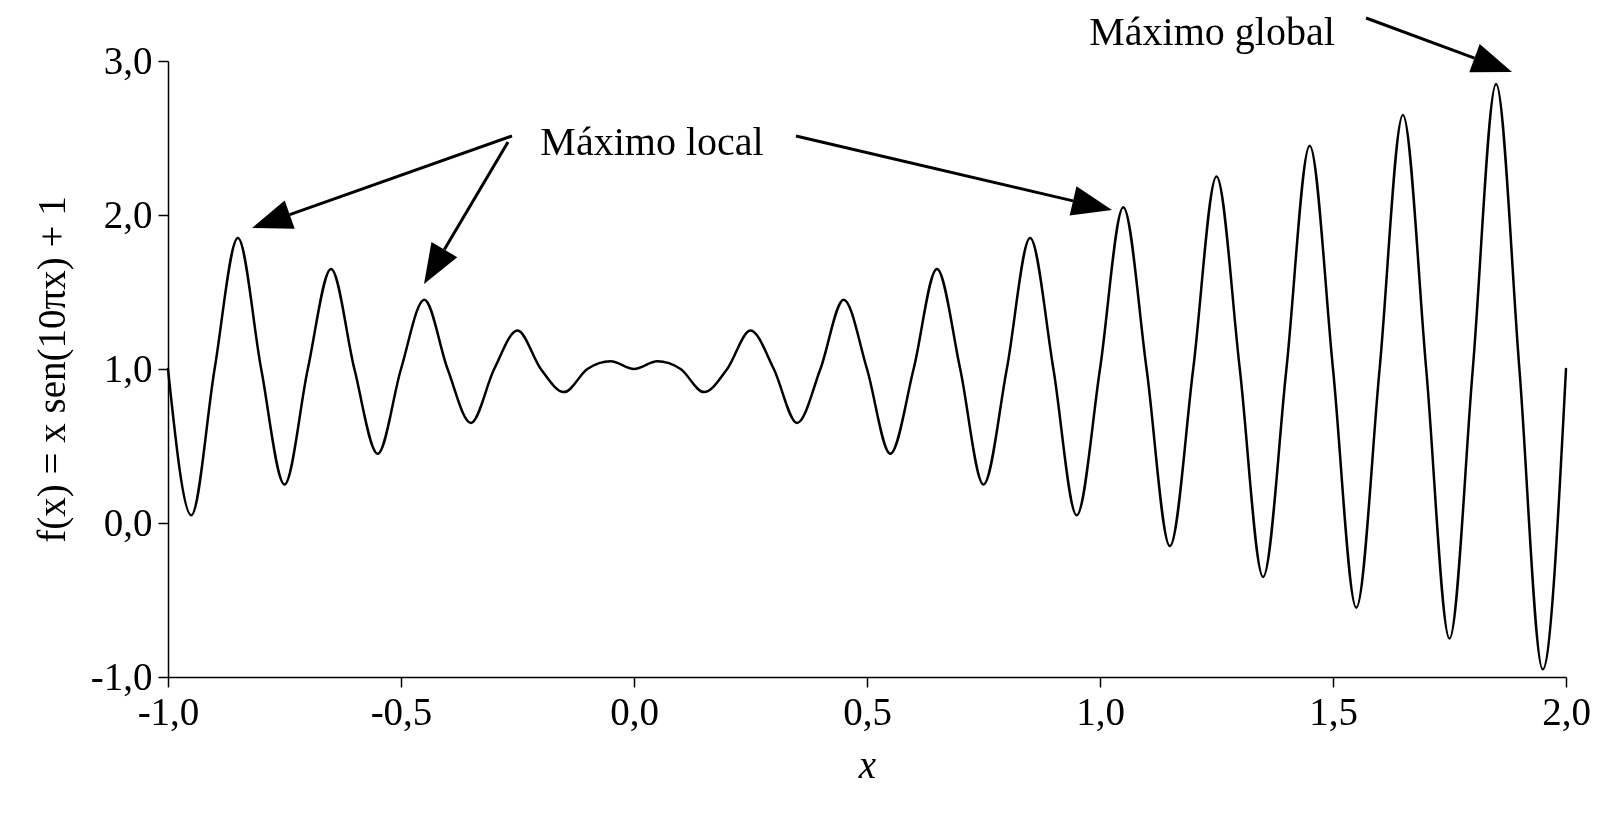 The width and height of the screenshot is (1615, 820). I want to click on annotation: Máximo local, so click(652, 141).